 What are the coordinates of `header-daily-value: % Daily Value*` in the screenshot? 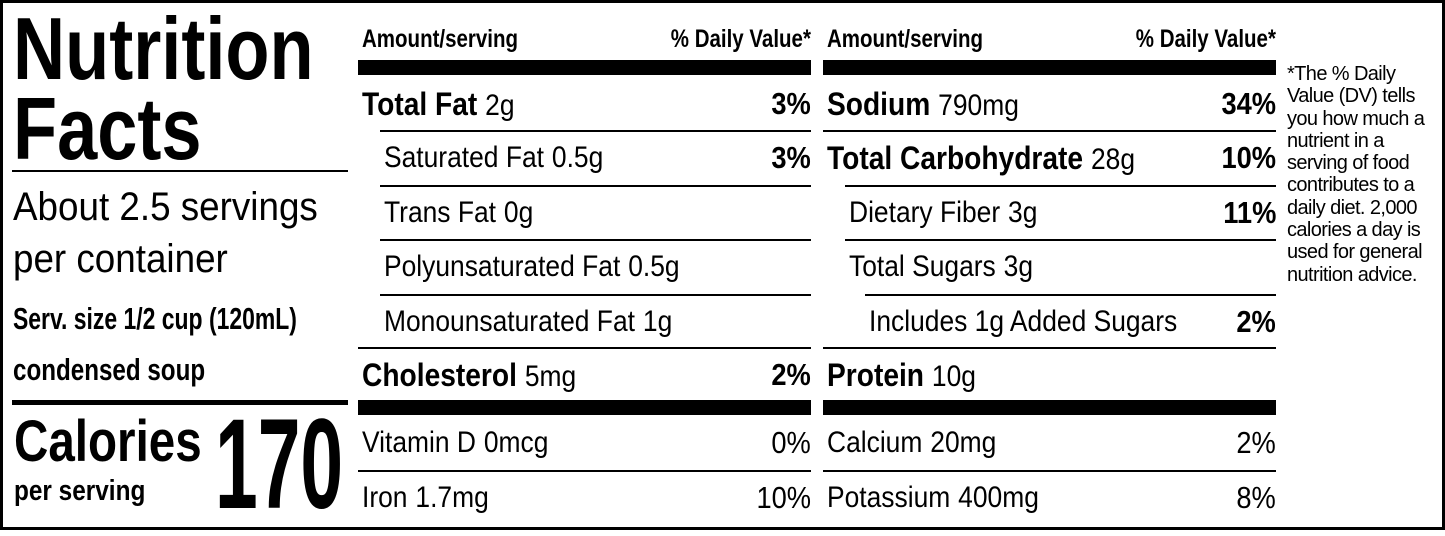 It's located at (740, 39).